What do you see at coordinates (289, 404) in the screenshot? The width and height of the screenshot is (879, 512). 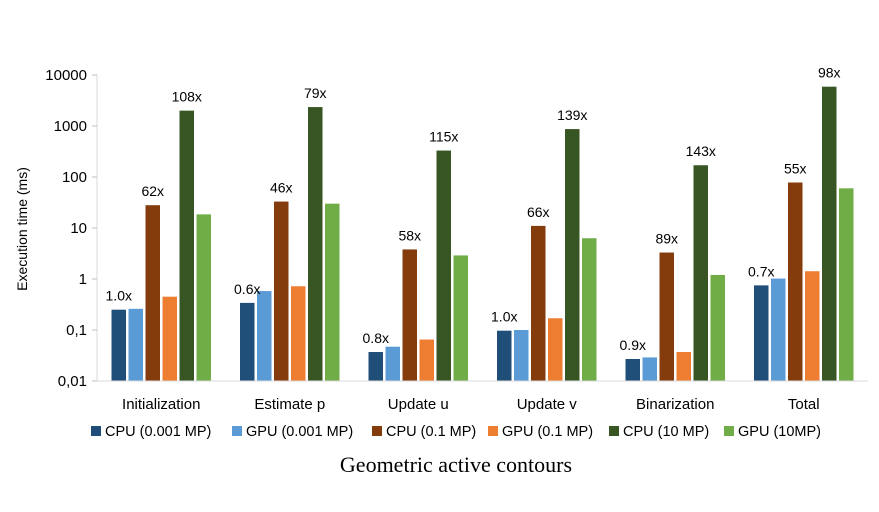 I see `x-tick-label: Estimate p` at bounding box center [289, 404].